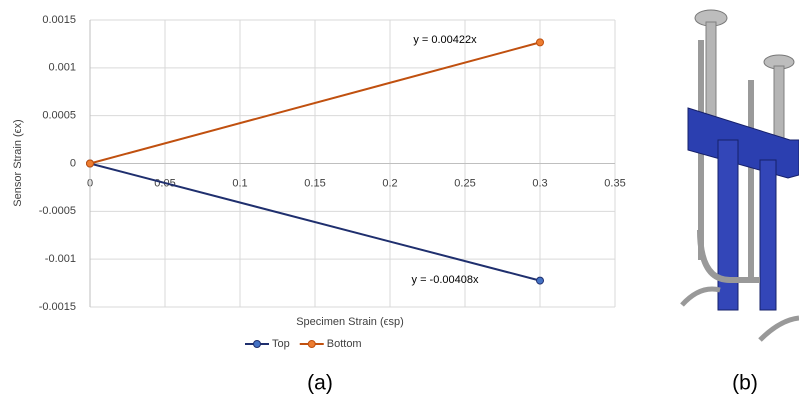 Image resolution: width=799 pixels, height=400 pixels. I want to click on x-tick-label: 0.35, so click(614, 183).